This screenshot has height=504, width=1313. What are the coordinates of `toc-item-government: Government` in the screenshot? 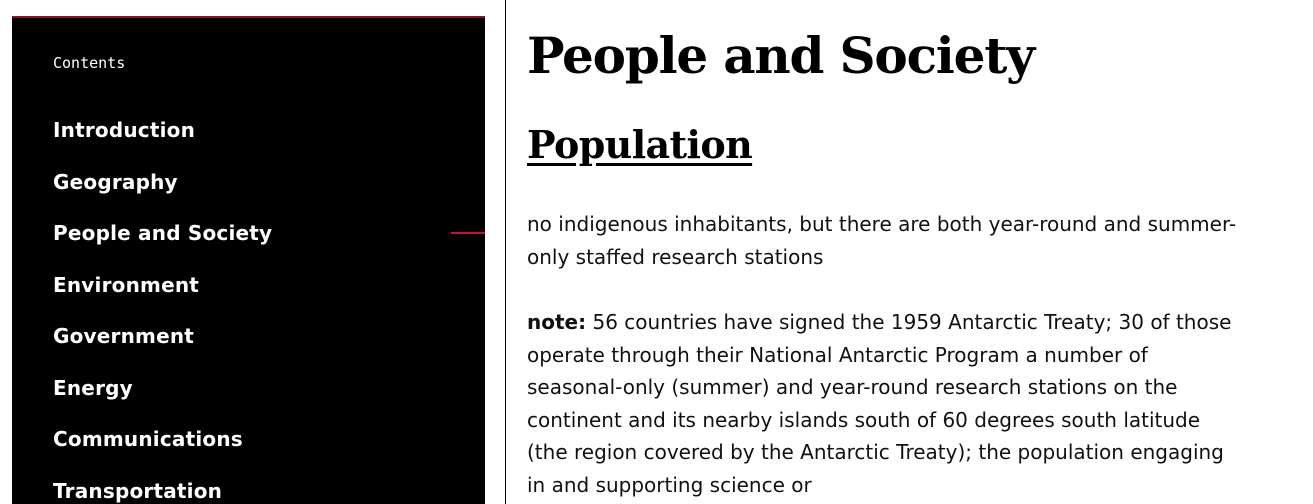 It's located at (124, 336).